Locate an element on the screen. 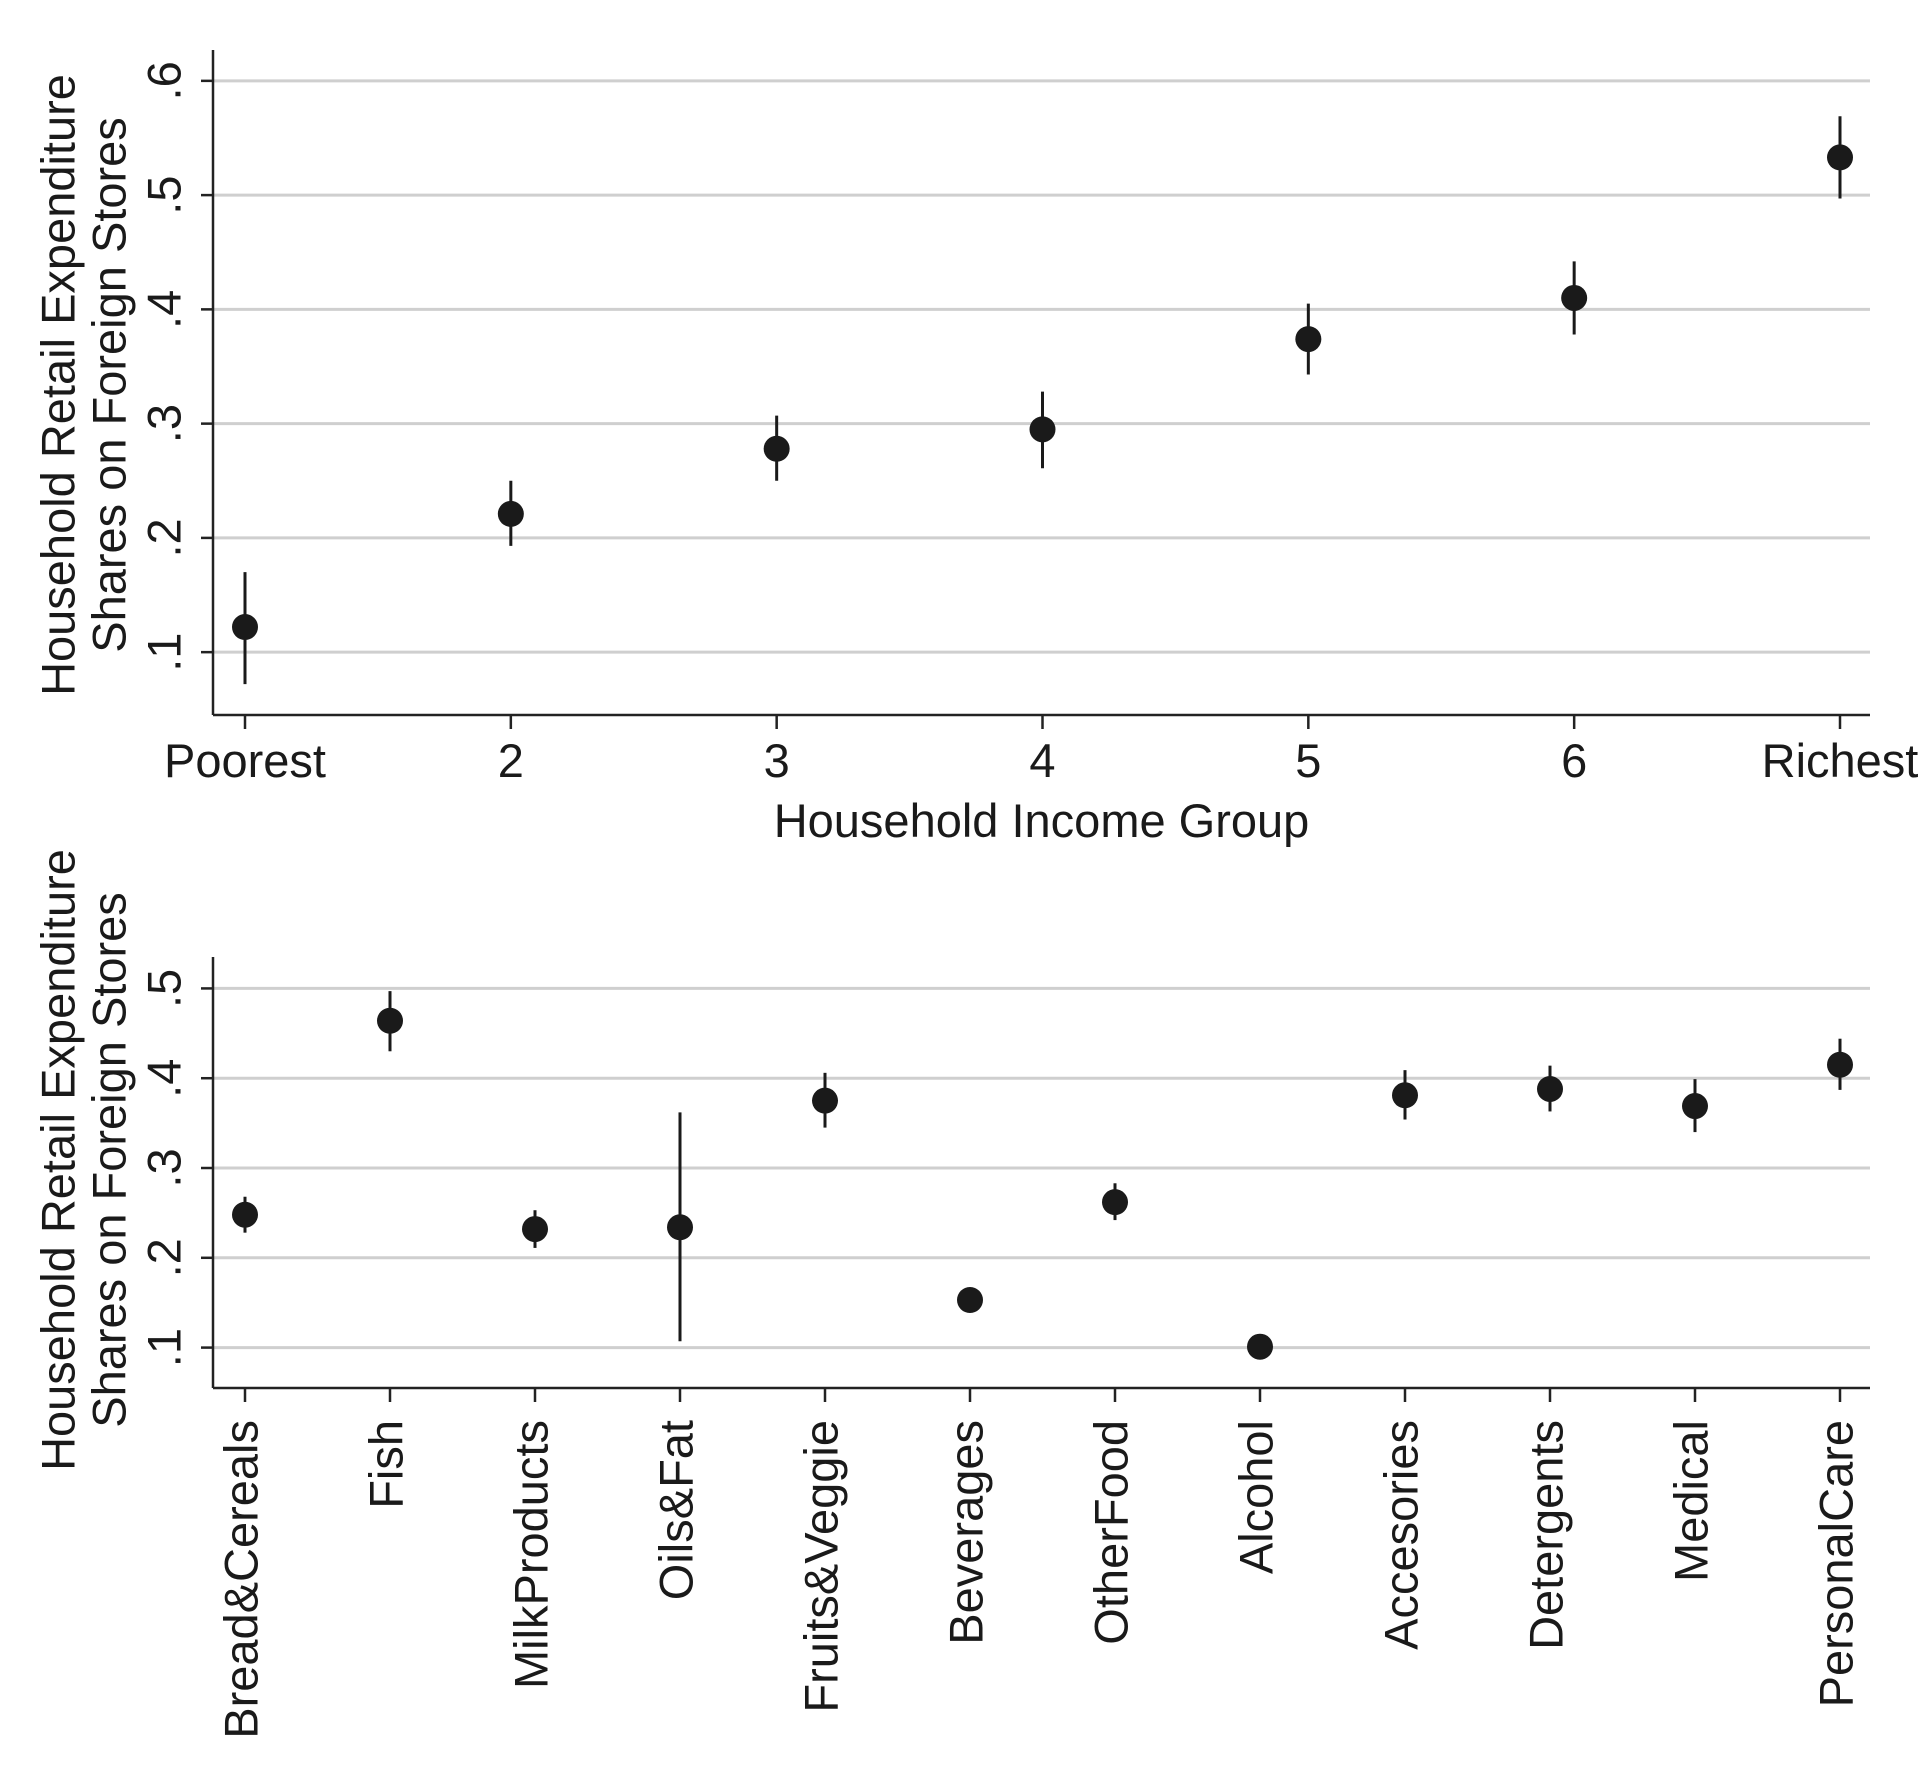 The image size is (1924, 1768). x-tick-label: 3 is located at coordinates (777, 760).